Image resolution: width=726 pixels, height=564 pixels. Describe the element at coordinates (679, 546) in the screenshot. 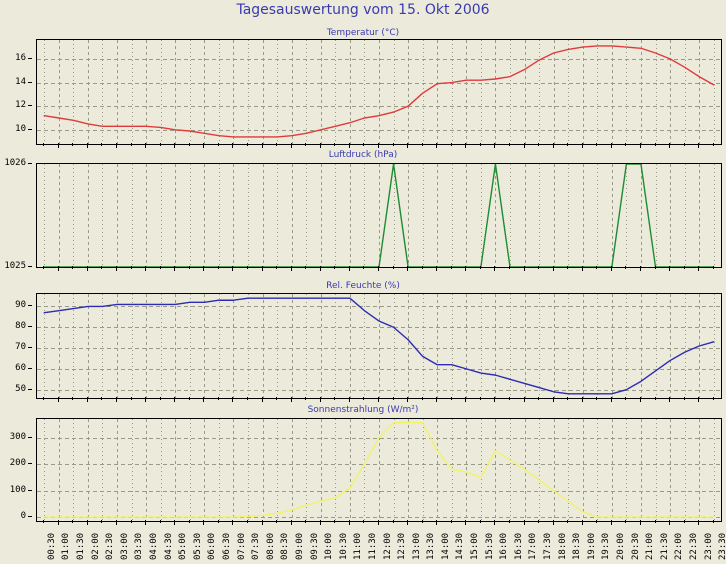

I see `x-tick-label: 22:00` at that location.